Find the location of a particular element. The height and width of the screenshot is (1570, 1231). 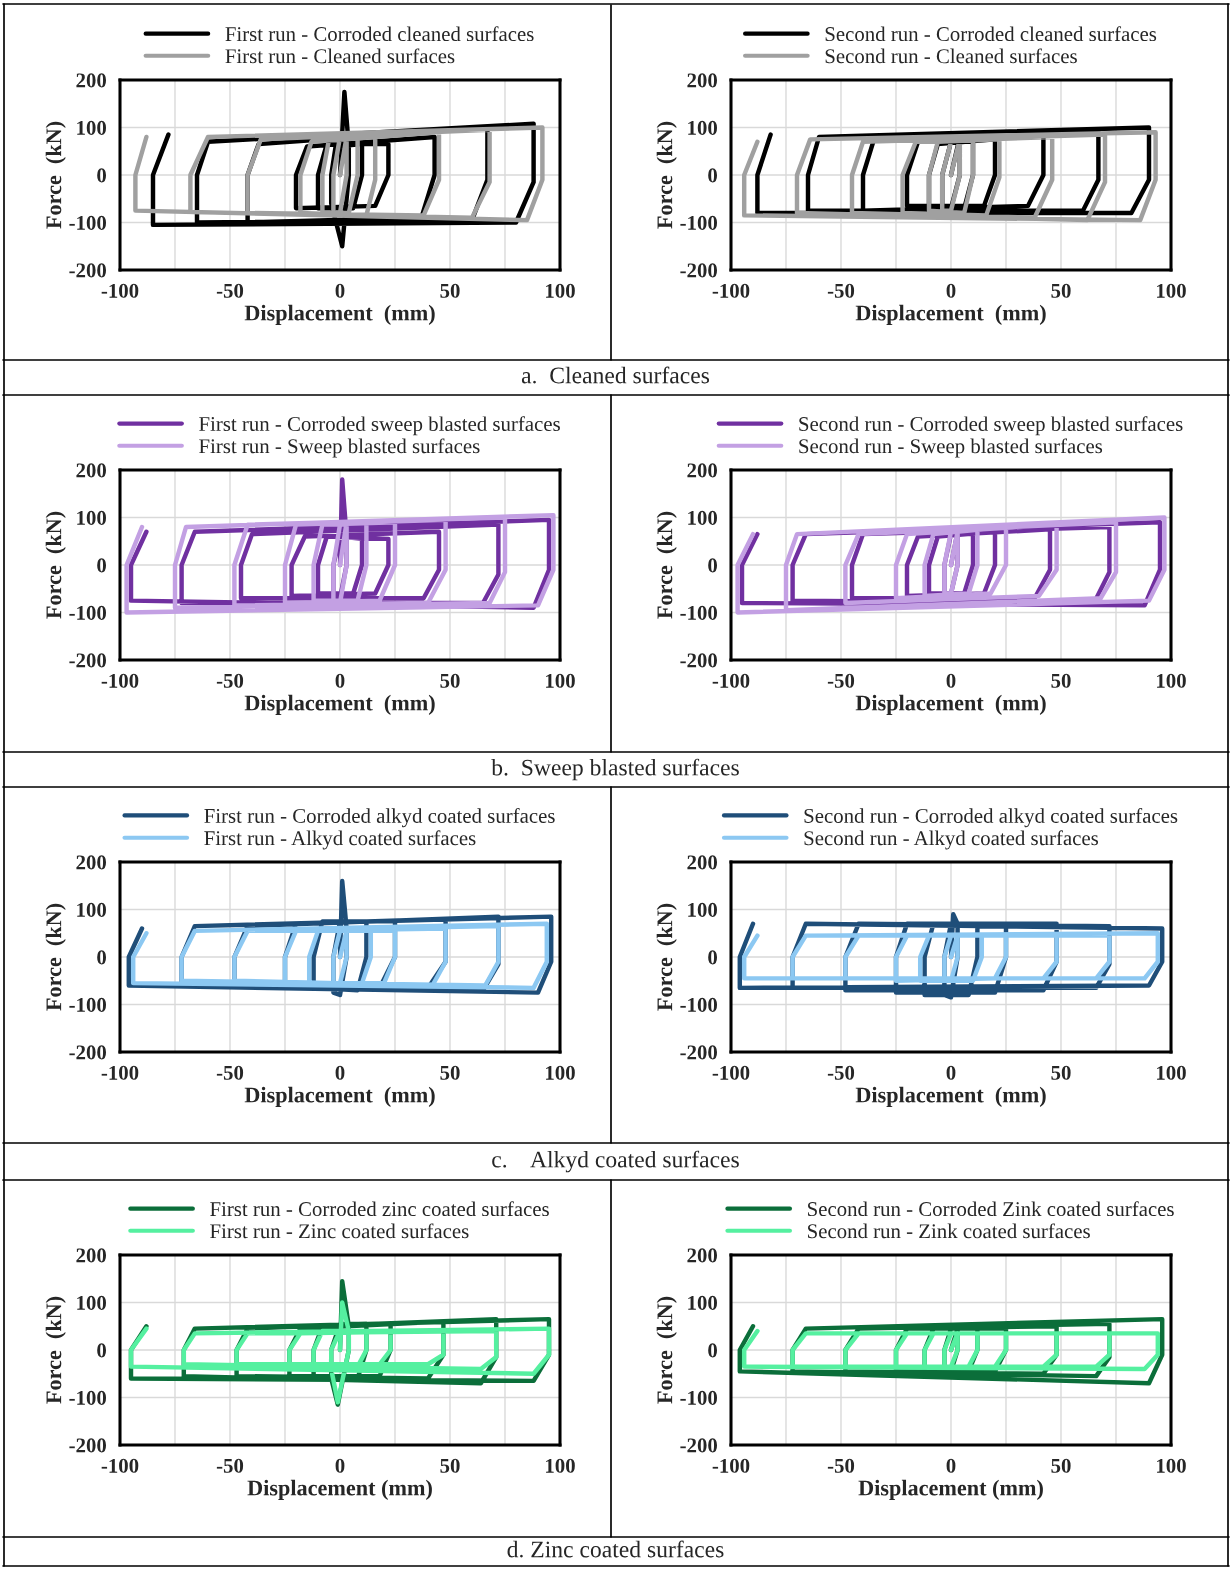

legend-label: First run - Sweep blasted surfaces is located at coordinates (339, 448).